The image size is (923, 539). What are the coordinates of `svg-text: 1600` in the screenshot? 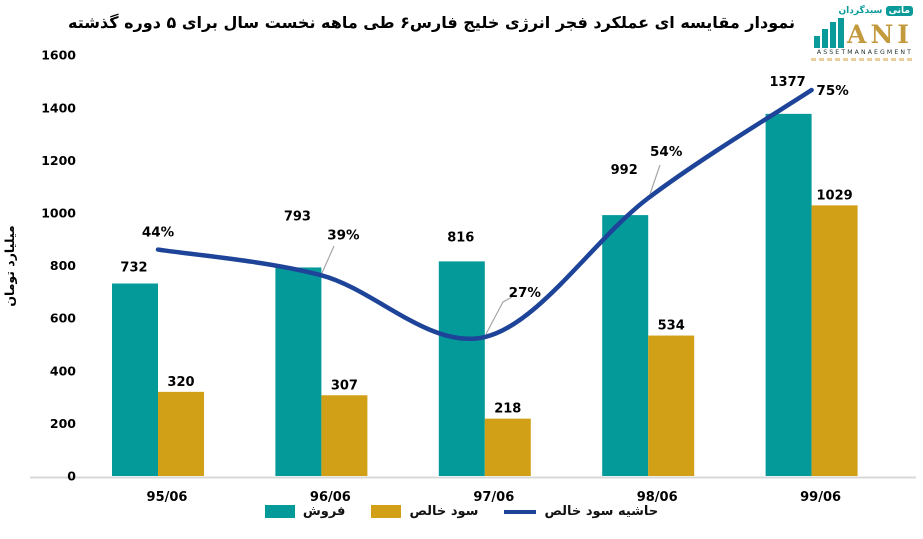 It's located at (58, 55).